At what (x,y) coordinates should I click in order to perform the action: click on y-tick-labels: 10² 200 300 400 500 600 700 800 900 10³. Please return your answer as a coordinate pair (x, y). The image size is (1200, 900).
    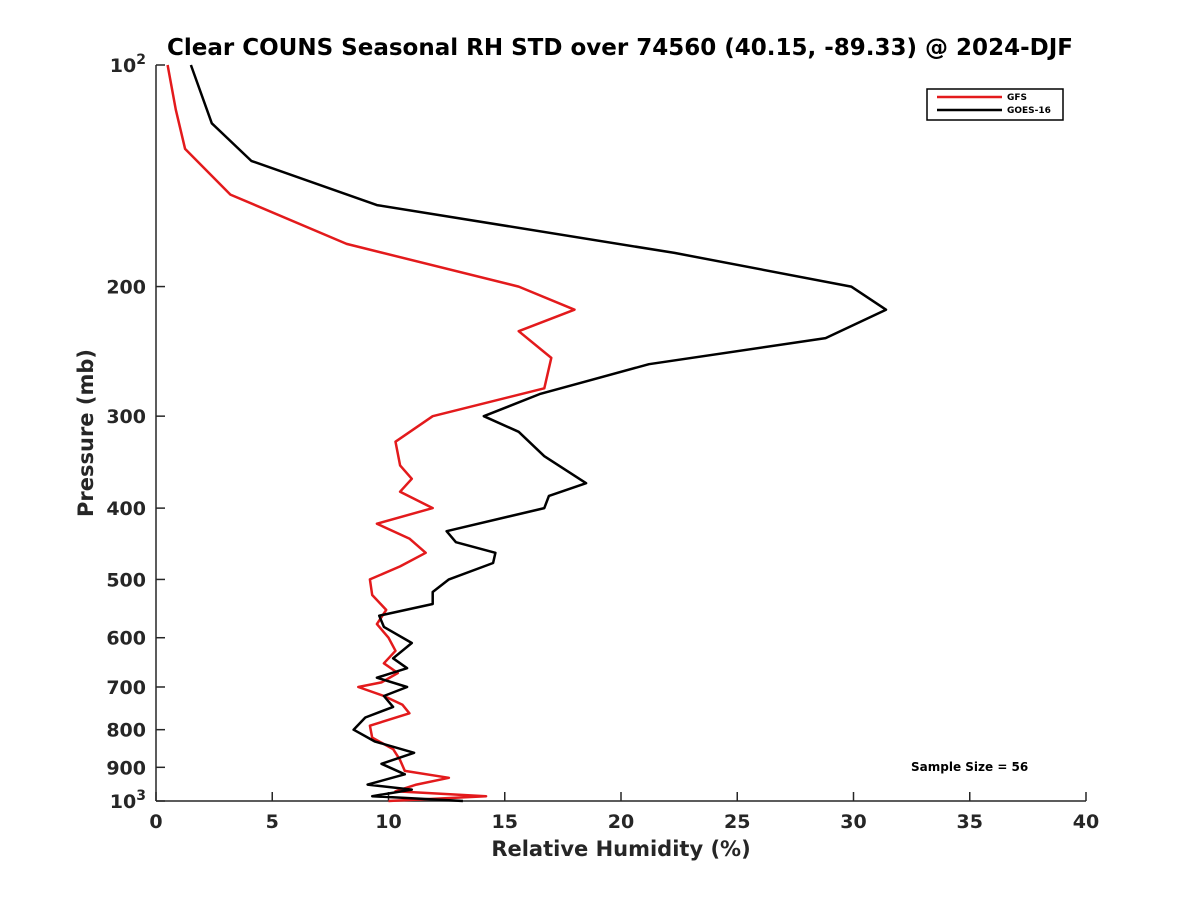
    Looking at the image, I should click on (126, 432).